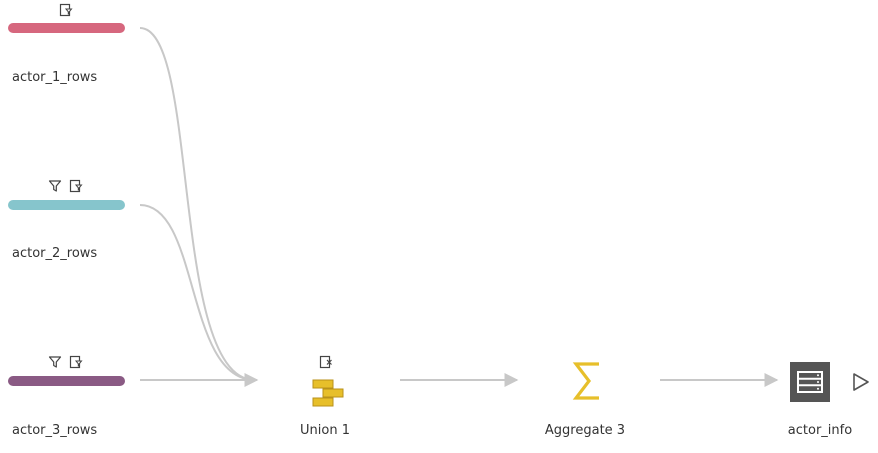 This screenshot has height=453, width=878. I want to click on aggregate-node, so click(588, 381).